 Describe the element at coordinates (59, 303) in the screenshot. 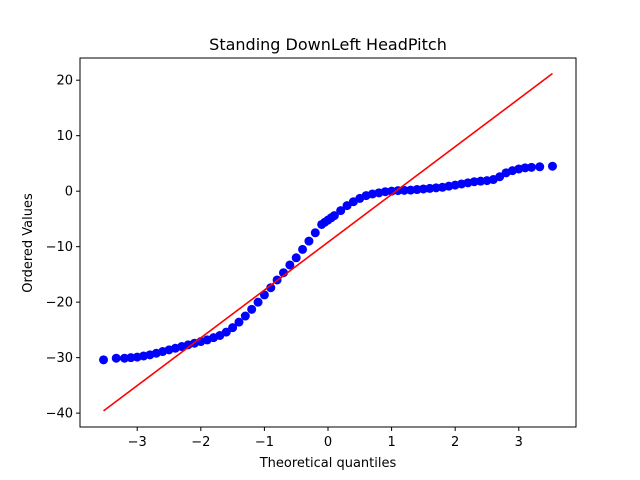

I see `y-tick-label: −20` at that location.